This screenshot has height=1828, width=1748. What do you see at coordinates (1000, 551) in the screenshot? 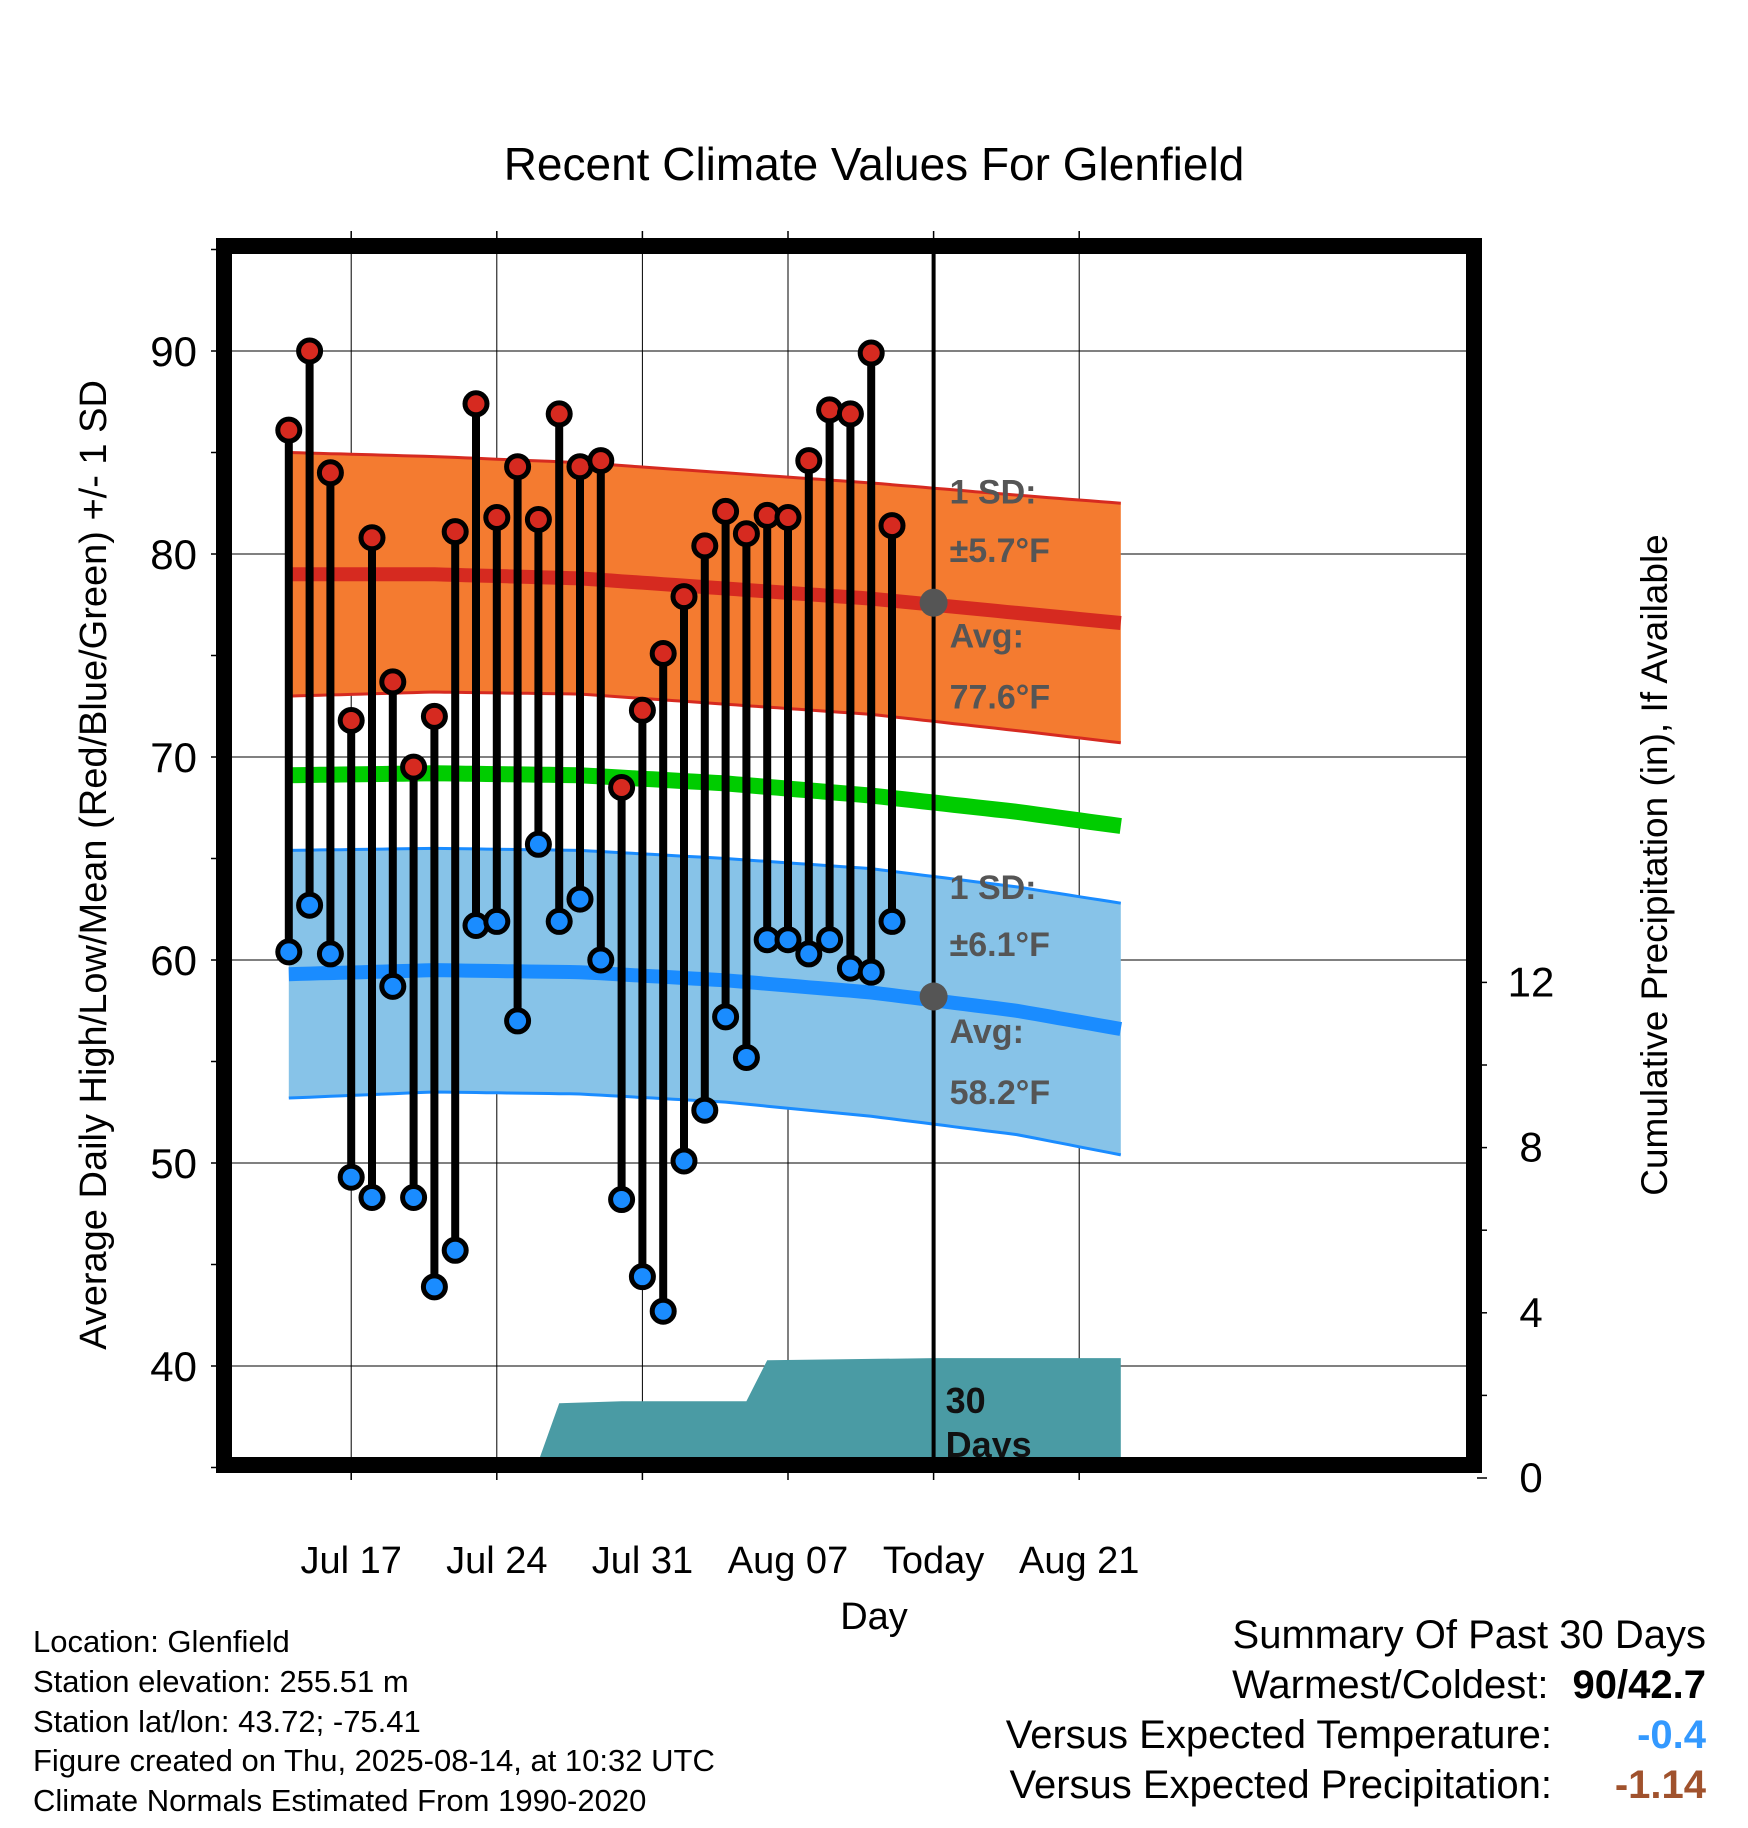
I see `high-sd-value: ±5.7°F` at bounding box center [1000, 551].